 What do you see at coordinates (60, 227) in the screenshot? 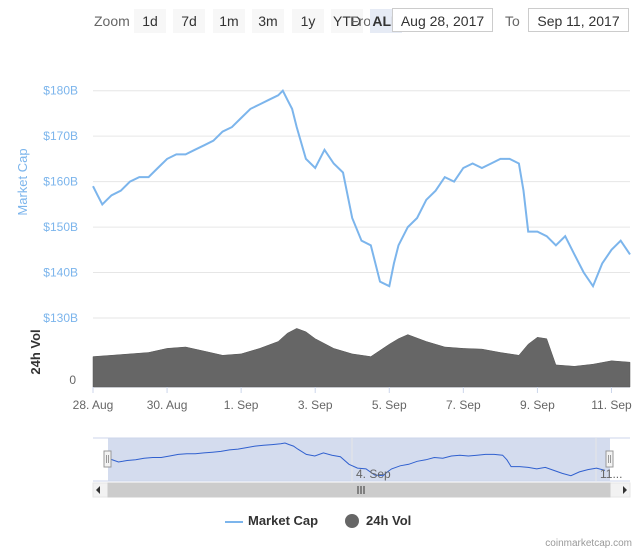
I see `y-tick-label: $150B` at bounding box center [60, 227].